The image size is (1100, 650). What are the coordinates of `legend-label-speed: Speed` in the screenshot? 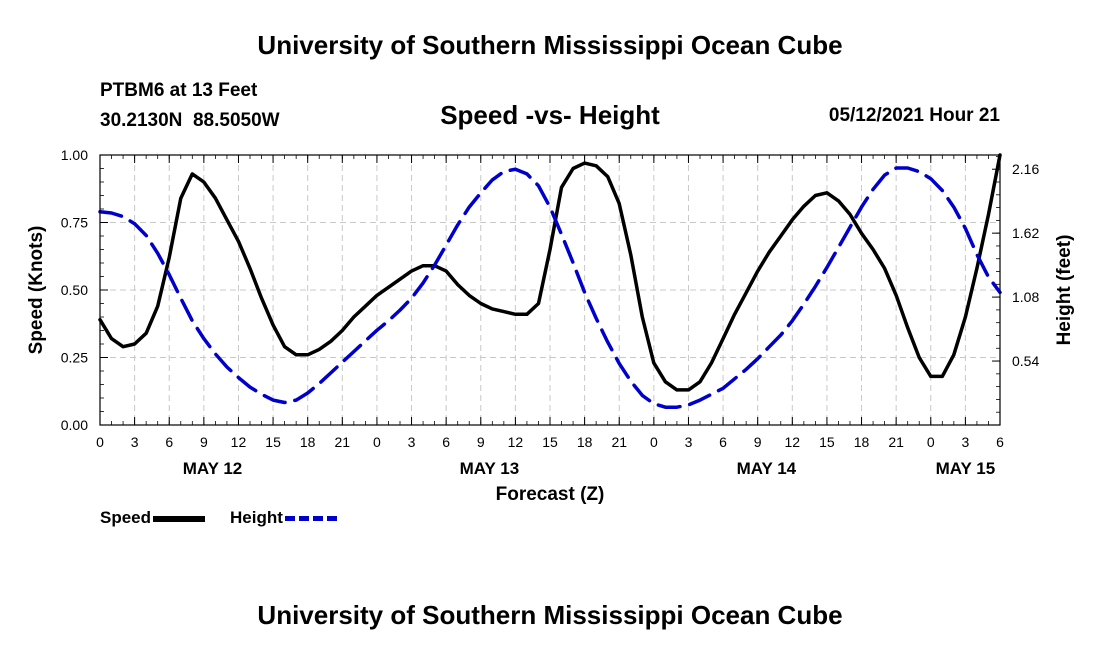 It's located at (126, 517).